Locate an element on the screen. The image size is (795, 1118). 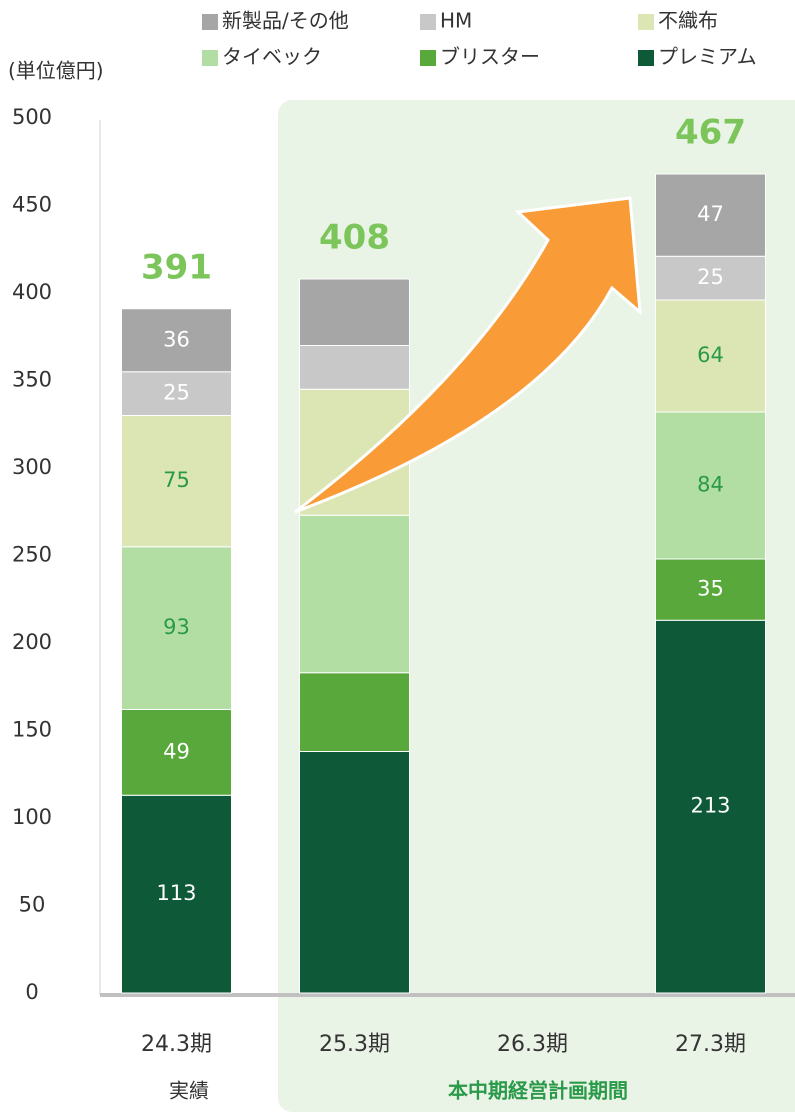
y-tick-label: 400 is located at coordinates (32, 292).